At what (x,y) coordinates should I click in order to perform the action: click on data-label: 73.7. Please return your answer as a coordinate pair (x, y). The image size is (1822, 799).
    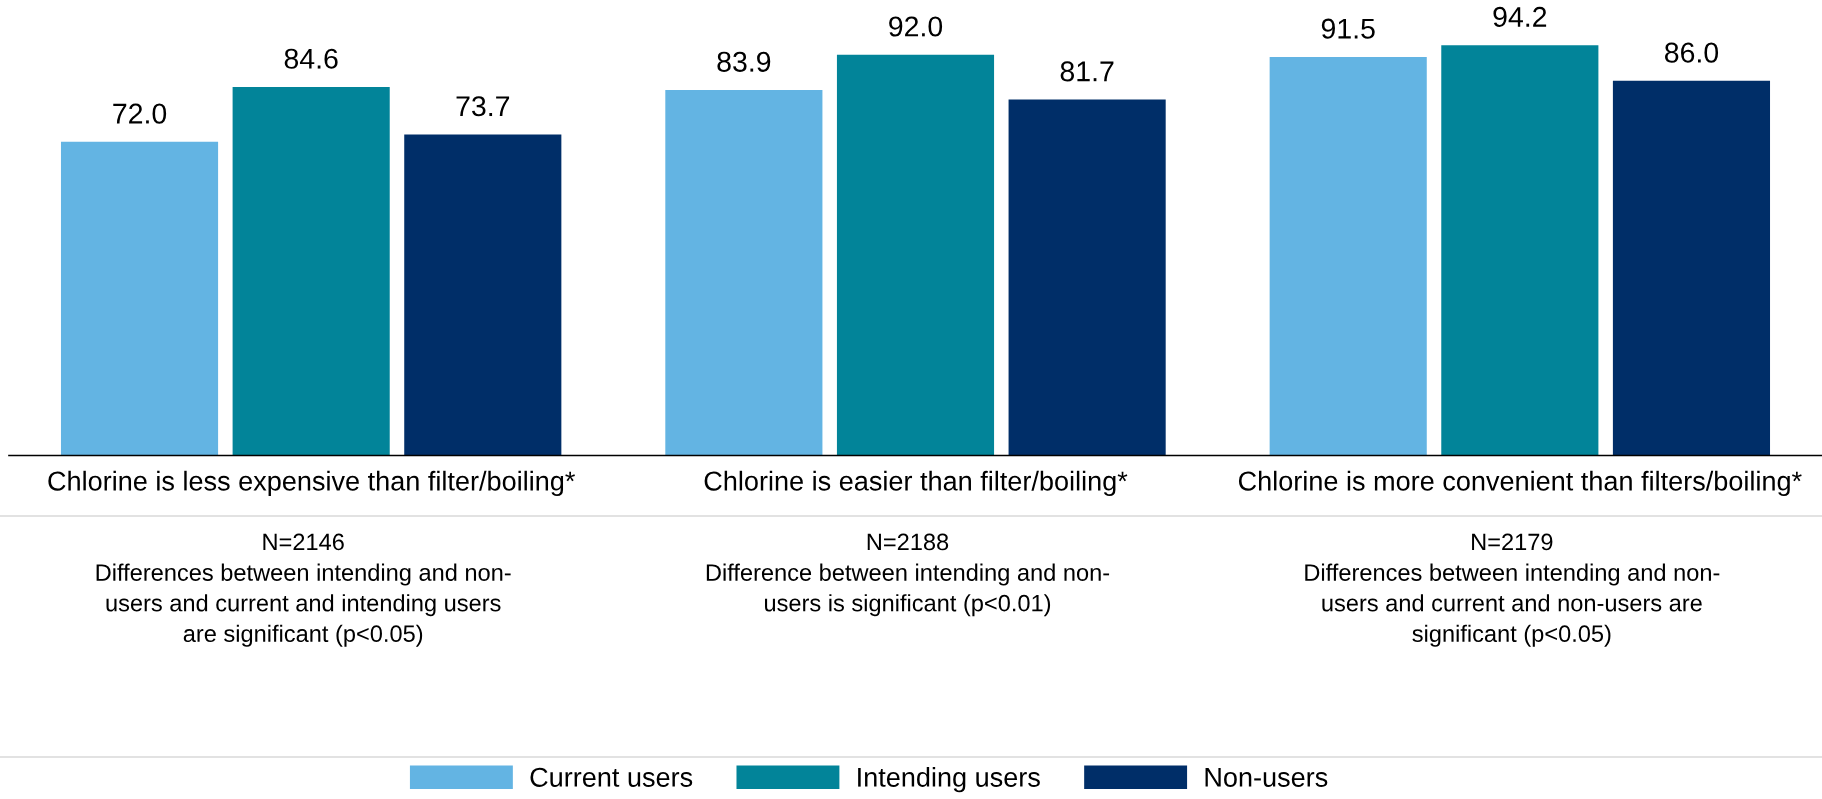
    Looking at the image, I should click on (483, 106).